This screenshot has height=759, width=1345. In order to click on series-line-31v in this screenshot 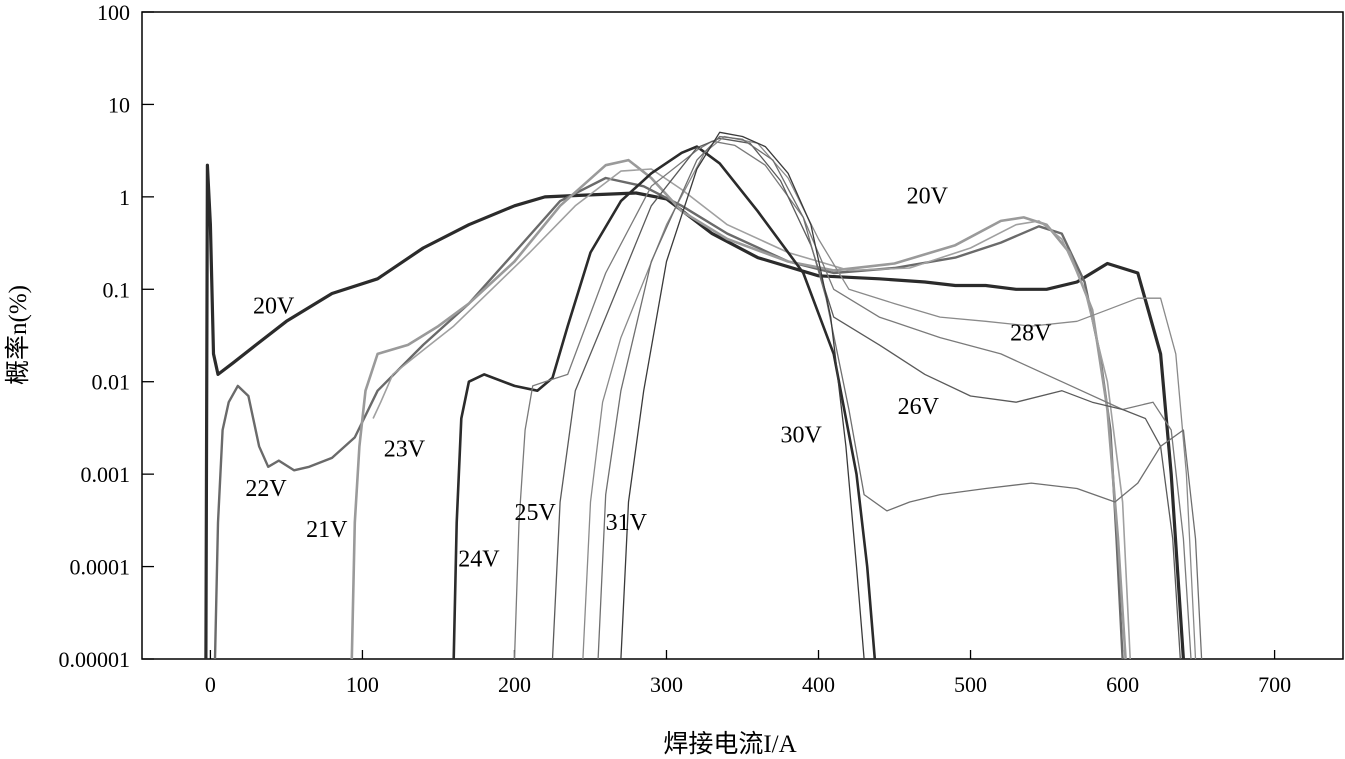, I will do `click(742, 395)`.